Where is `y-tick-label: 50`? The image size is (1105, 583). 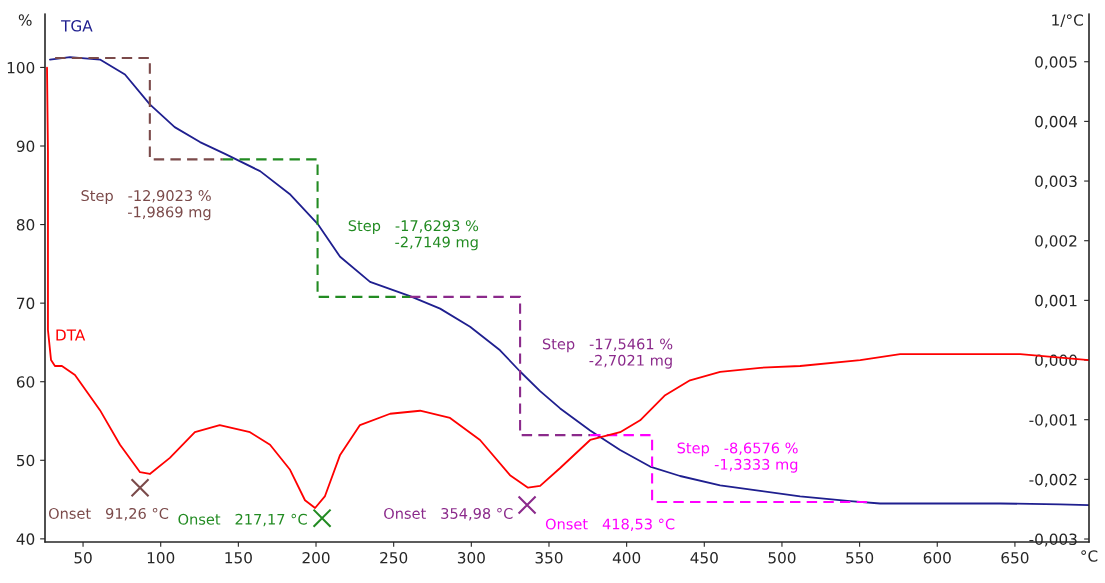
y-tick-label: 50 is located at coordinates (26, 460).